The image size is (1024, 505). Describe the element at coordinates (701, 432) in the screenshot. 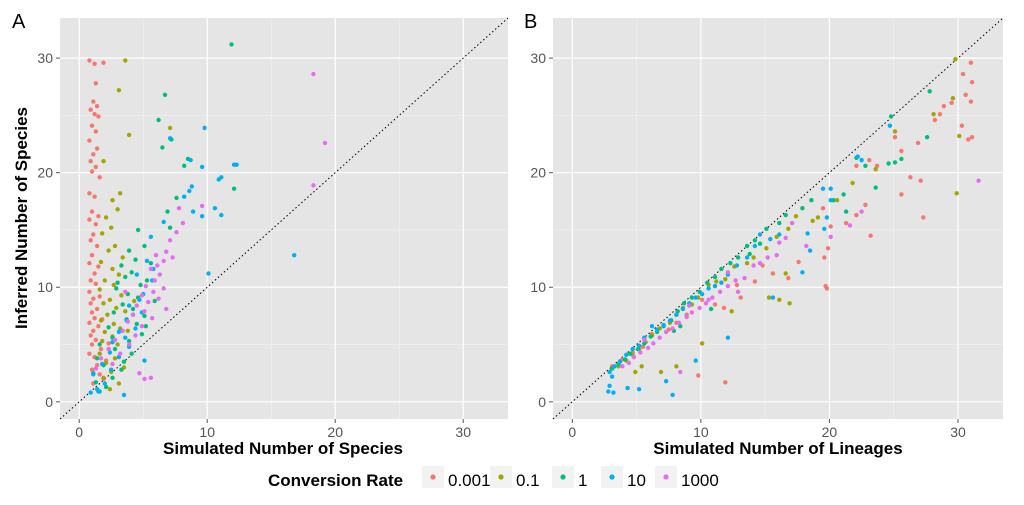

I see `x-tick-label: 10` at that location.